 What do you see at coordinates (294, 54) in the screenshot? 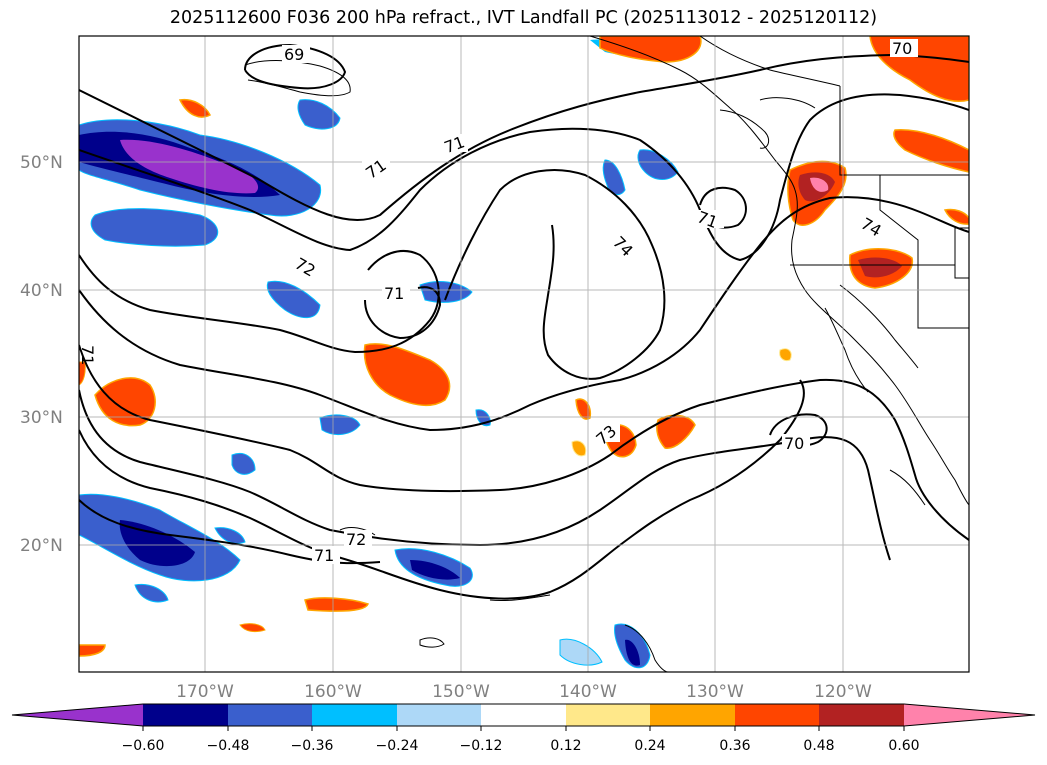
I see `contour-label: 69` at bounding box center [294, 54].